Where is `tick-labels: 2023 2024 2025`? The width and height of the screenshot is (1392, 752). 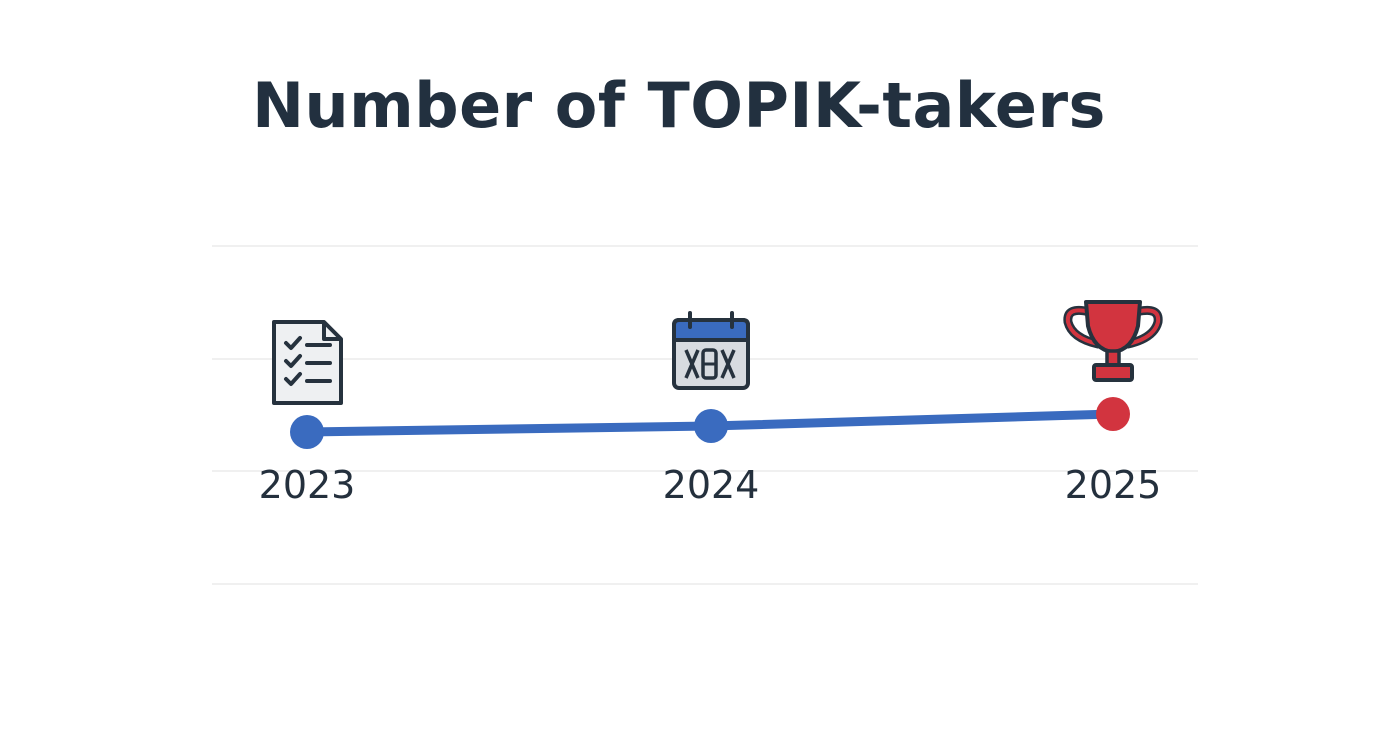
tick-labels: 2023 2024 2025 is located at coordinates (710, 485).